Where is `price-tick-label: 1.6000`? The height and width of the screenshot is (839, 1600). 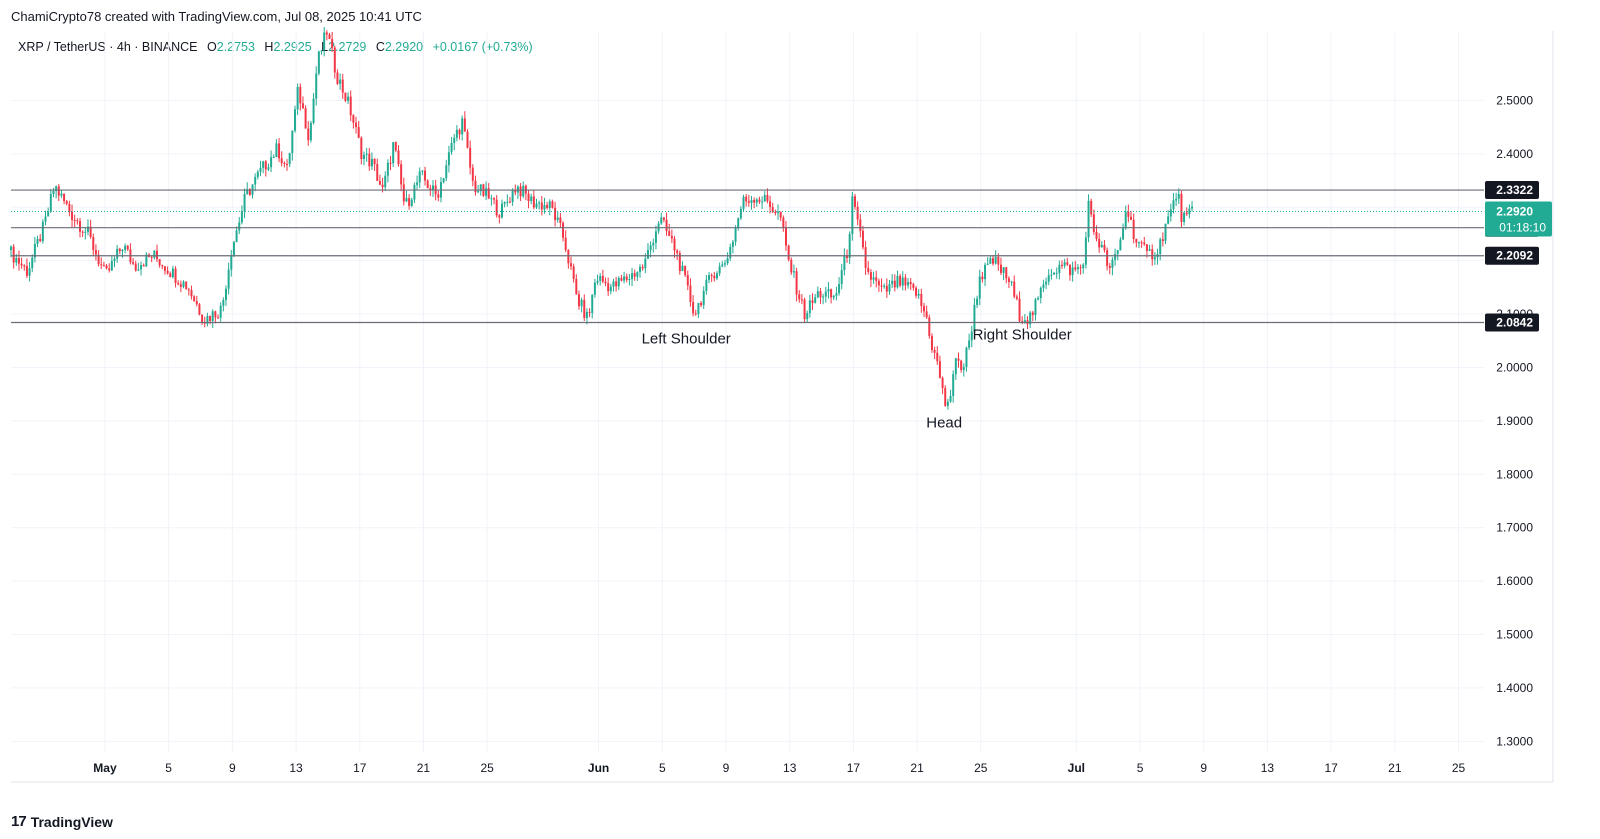 price-tick-label: 1.6000 is located at coordinates (1514, 581).